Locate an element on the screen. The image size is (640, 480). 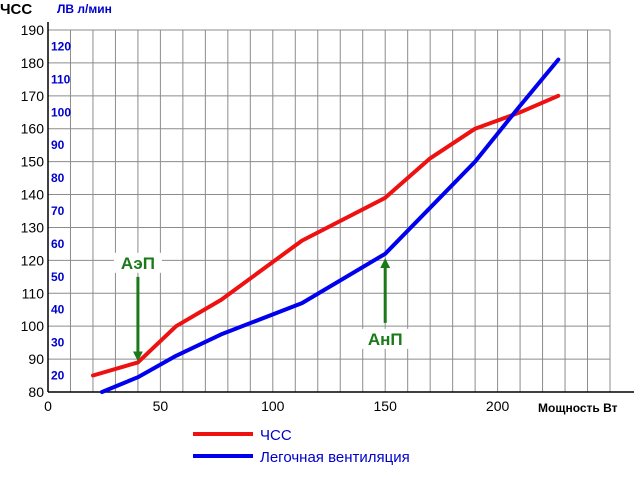
anaerobic-threshold-label: АнП is located at coordinates (385, 339).